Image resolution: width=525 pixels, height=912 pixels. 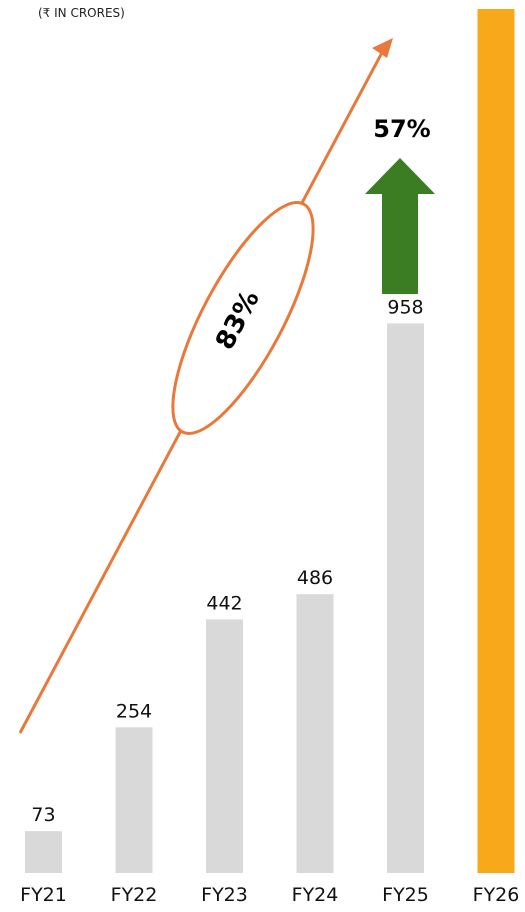 What do you see at coordinates (134, 711) in the screenshot?
I see `value-label-fy22: 254` at bounding box center [134, 711].